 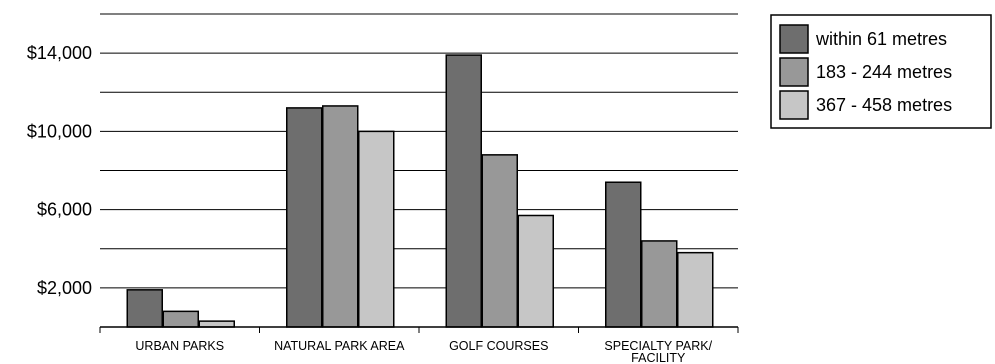 What do you see at coordinates (64, 288) in the screenshot?
I see `y-tick-label: $2,000` at bounding box center [64, 288].